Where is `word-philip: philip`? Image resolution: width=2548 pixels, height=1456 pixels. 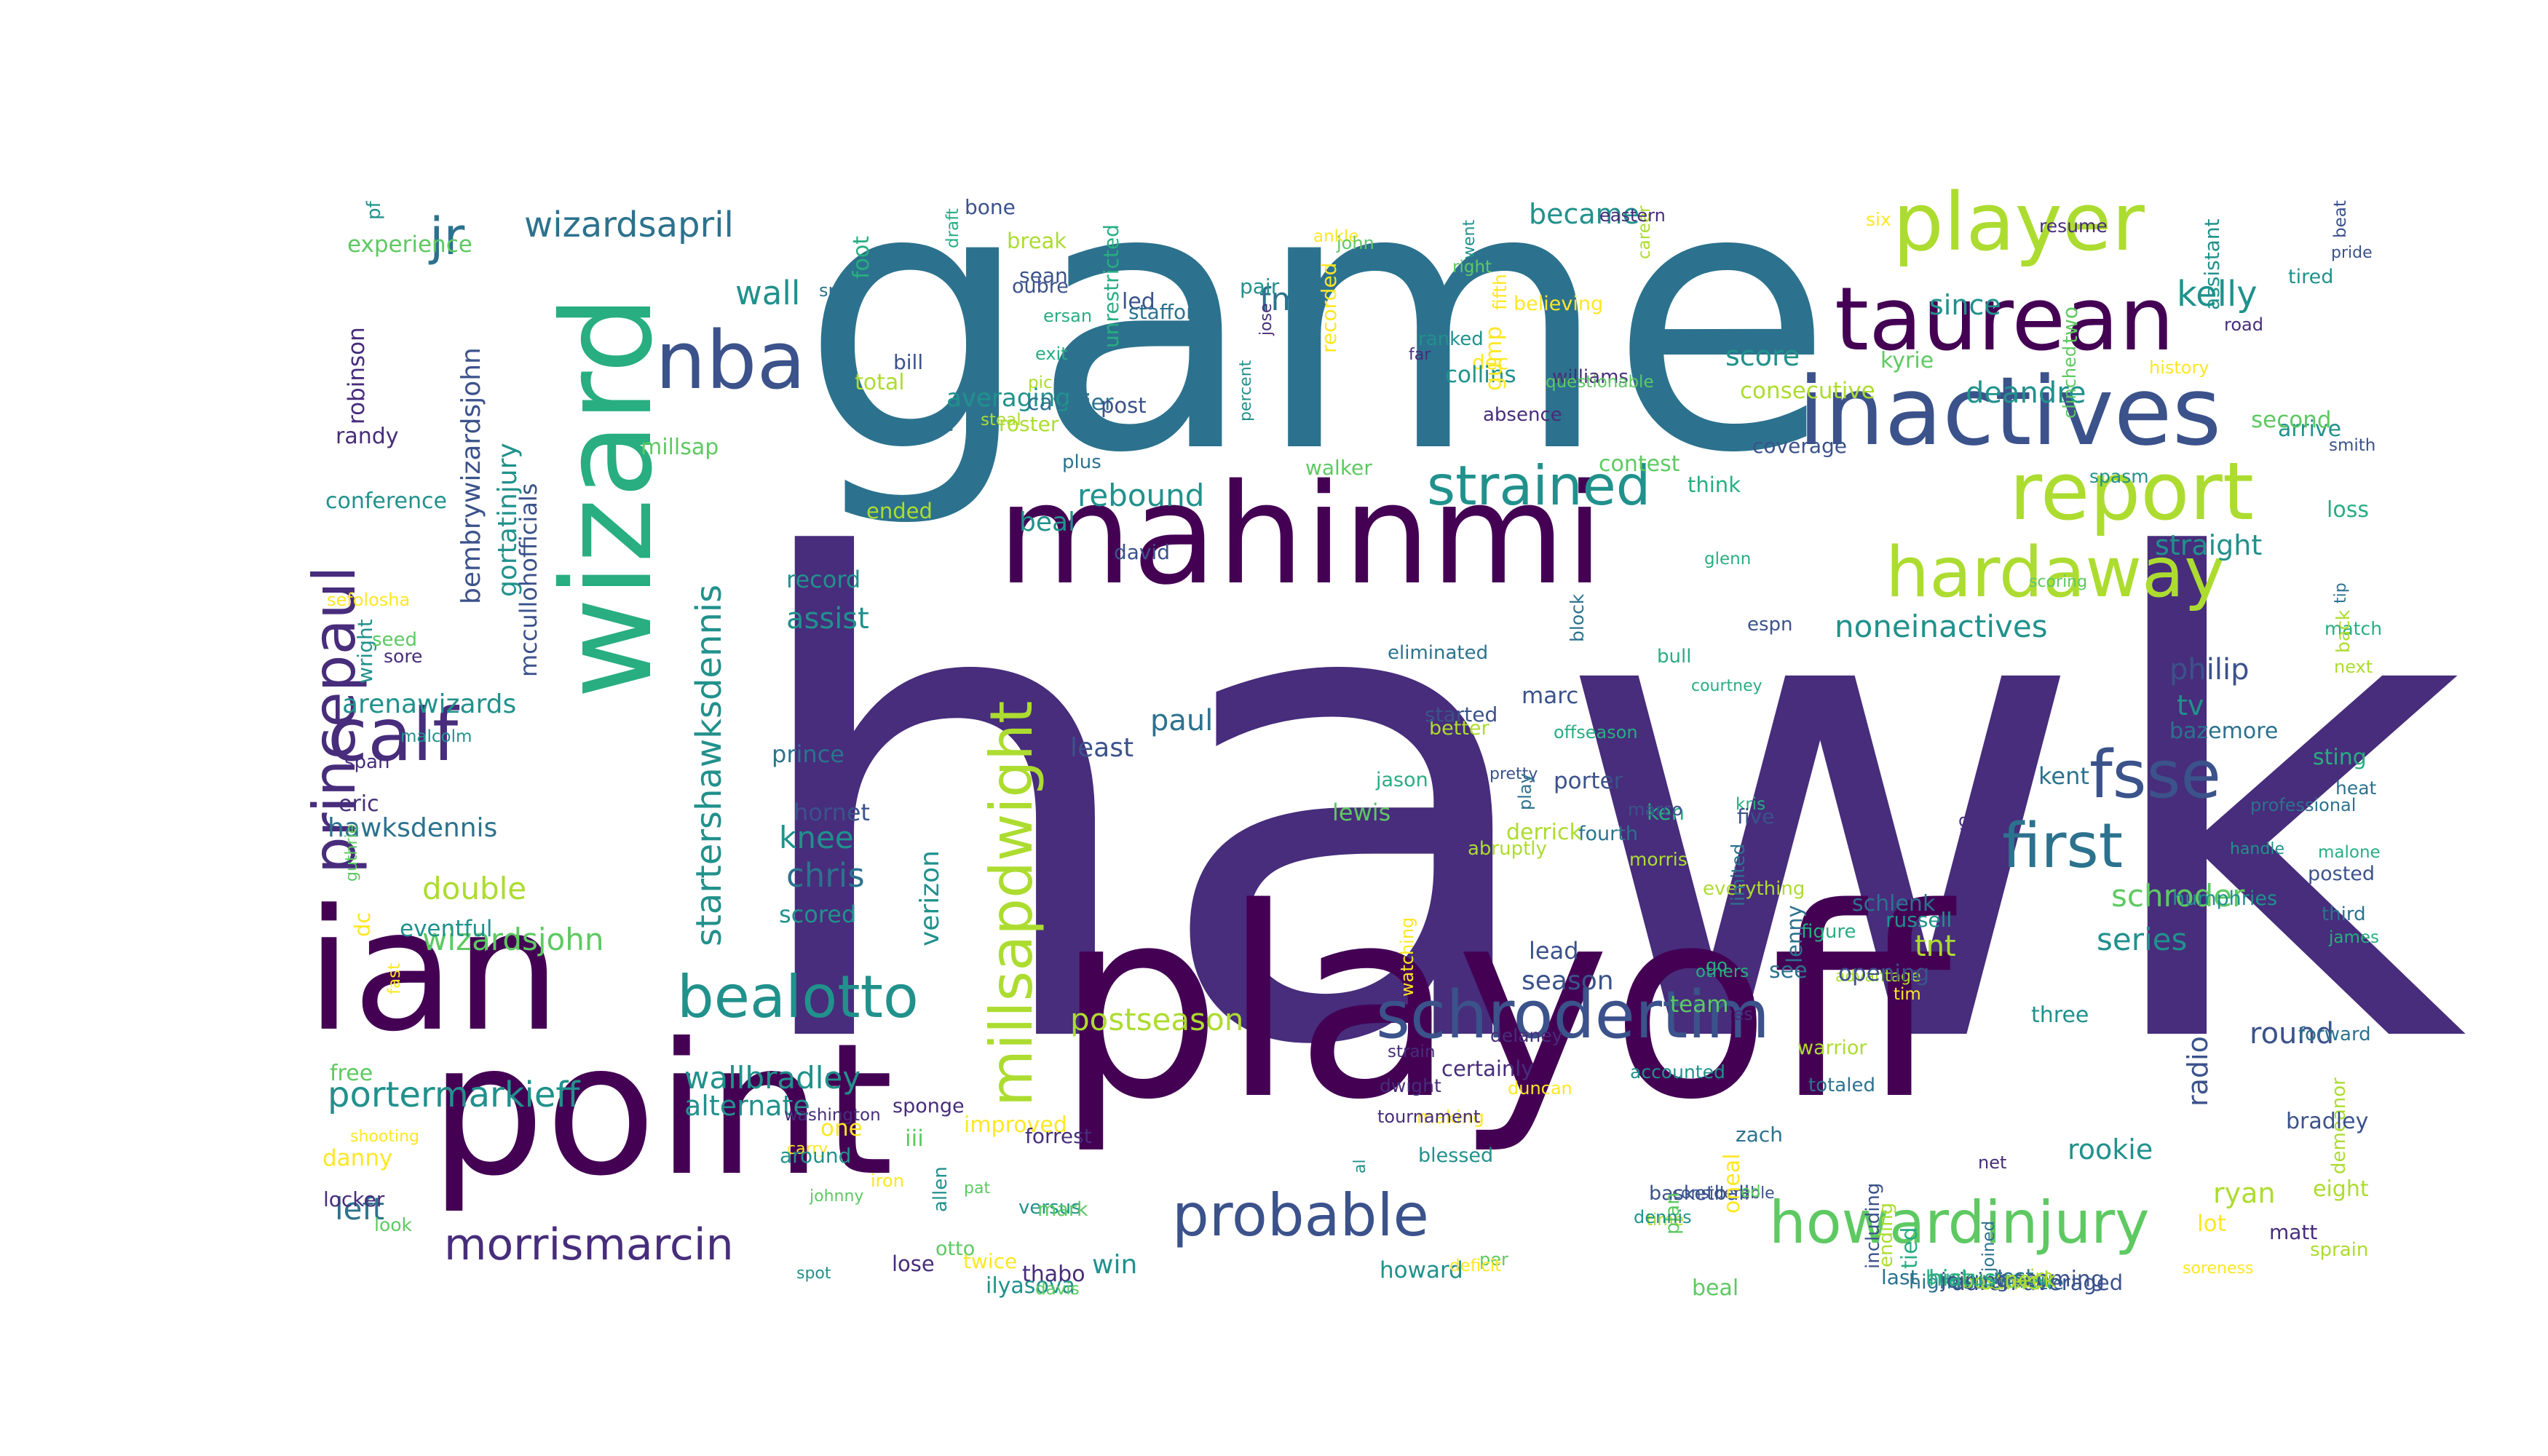 word-philip: philip is located at coordinates (2209, 670).